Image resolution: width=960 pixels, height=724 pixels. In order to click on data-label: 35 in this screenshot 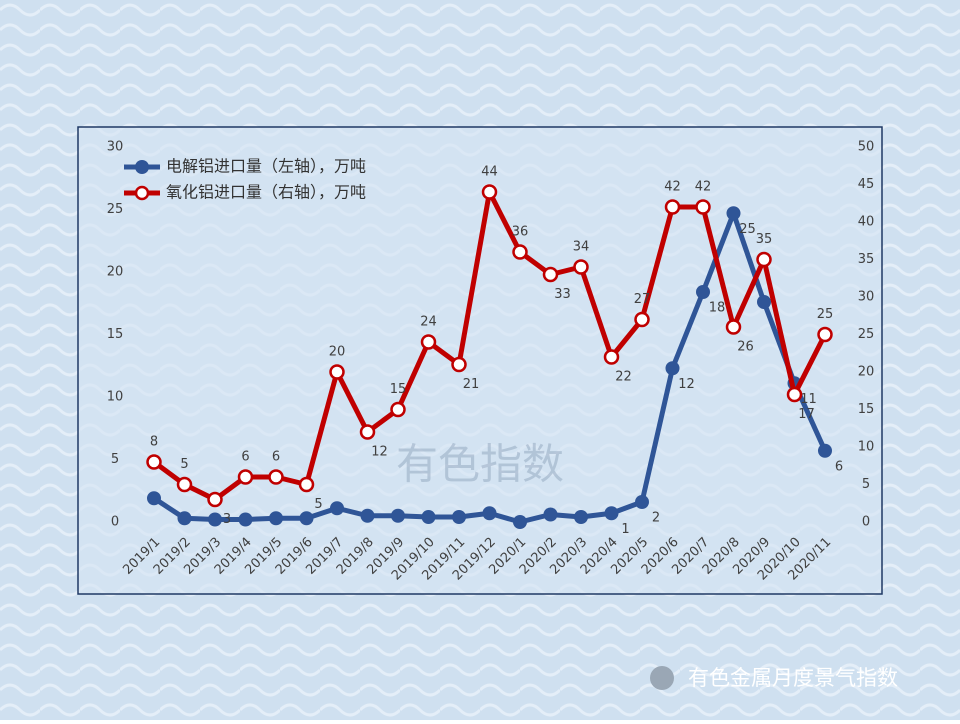, I will do `click(764, 239)`.